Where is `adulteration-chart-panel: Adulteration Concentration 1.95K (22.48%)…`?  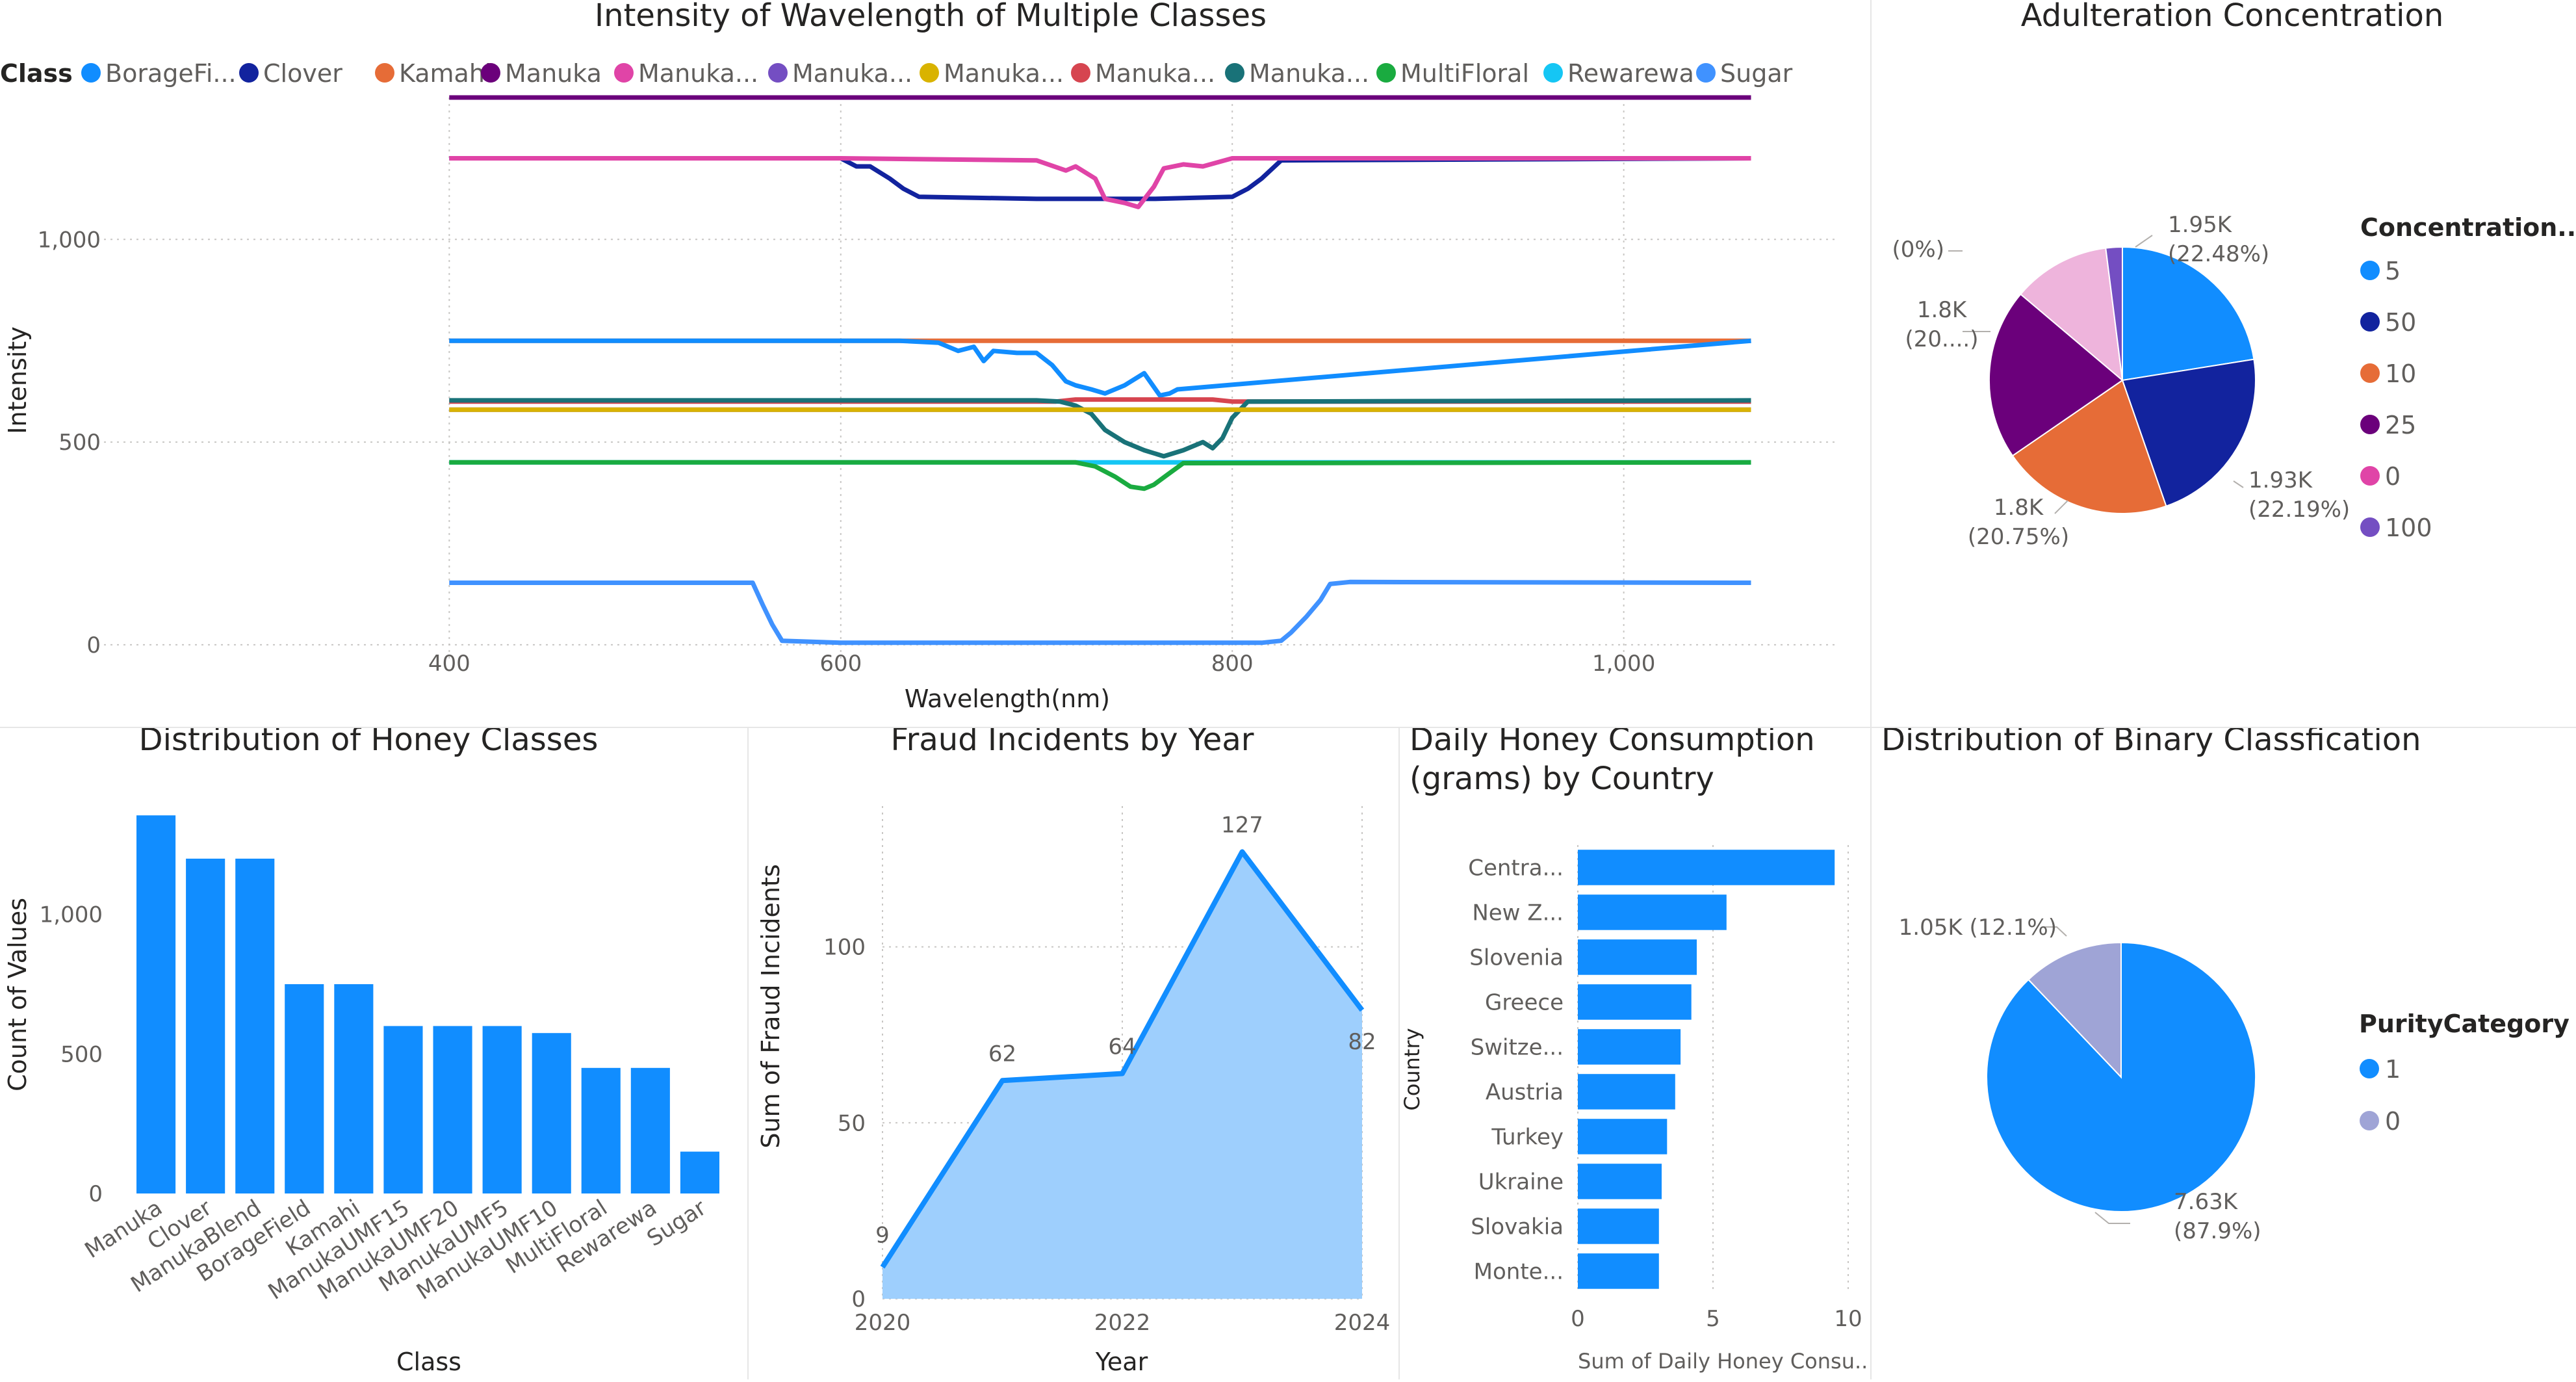
adulteration-chart-panel: Adulteration Concentration 1.95K (22.48%)… is located at coordinates (2224, 362).